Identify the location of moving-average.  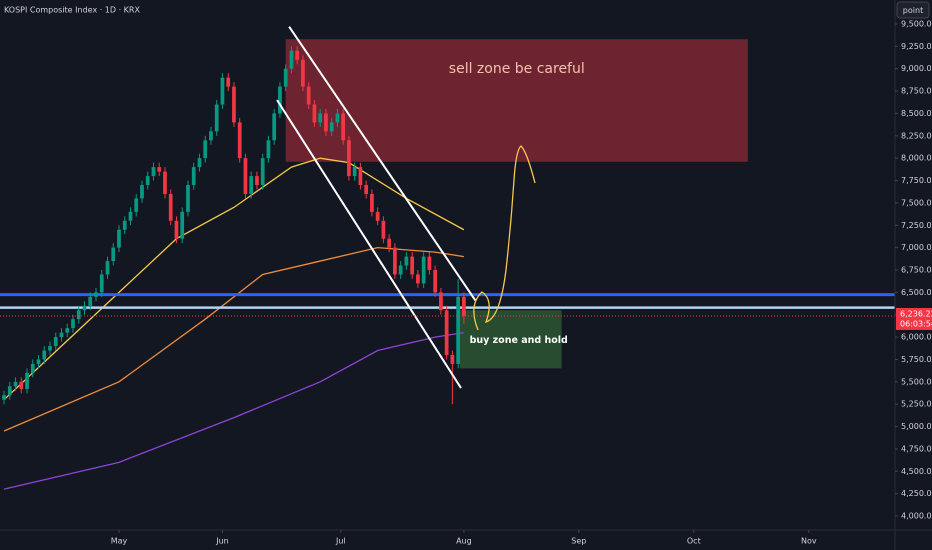
(233, 410).